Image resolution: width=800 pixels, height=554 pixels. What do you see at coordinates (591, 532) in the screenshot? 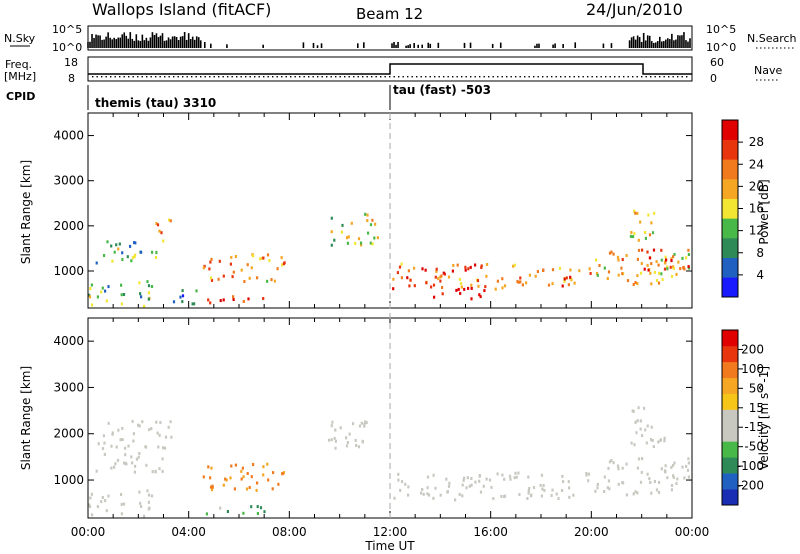
I see `x-tick-label: 20:00` at bounding box center [591, 532].